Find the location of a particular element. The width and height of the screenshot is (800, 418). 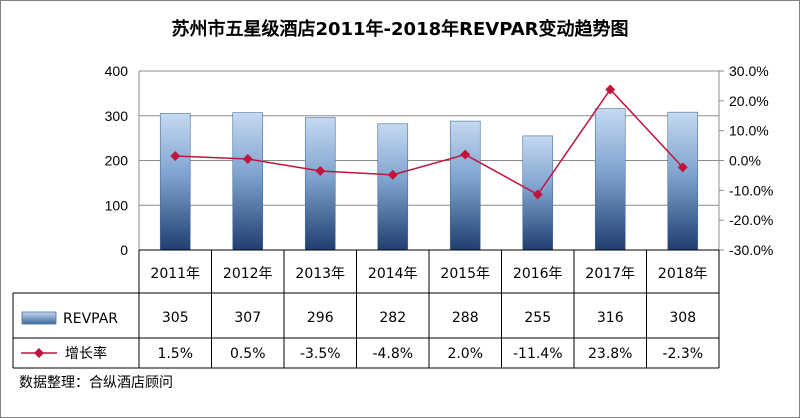

left-tick-label: 200 is located at coordinates (117, 161).